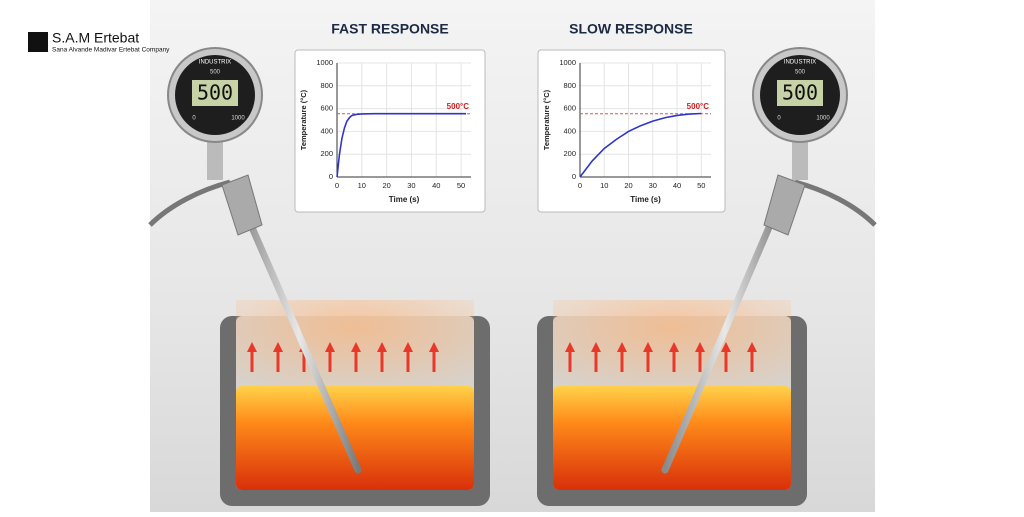 The height and width of the screenshot is (517, 1024). I want to click on cable, so click(189, 203).